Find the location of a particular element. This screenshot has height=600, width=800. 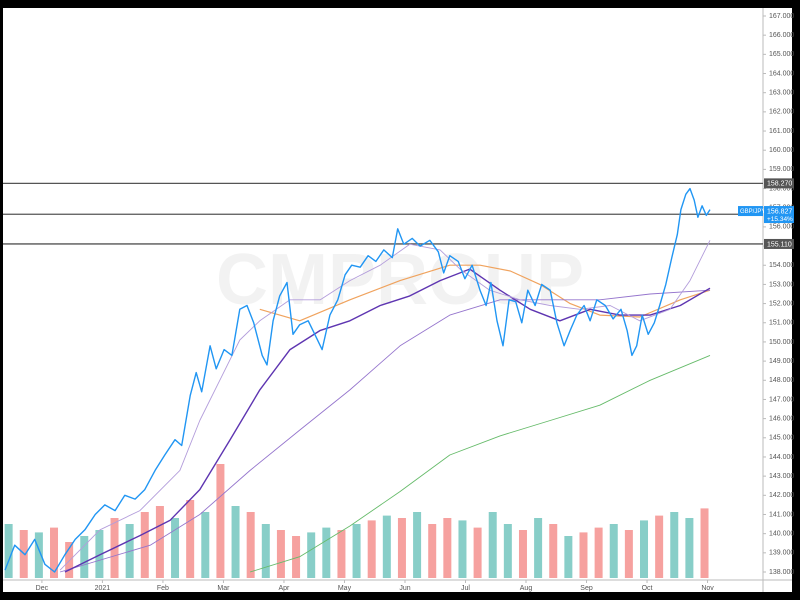

last-price-box is located at coordinates (779, 215).